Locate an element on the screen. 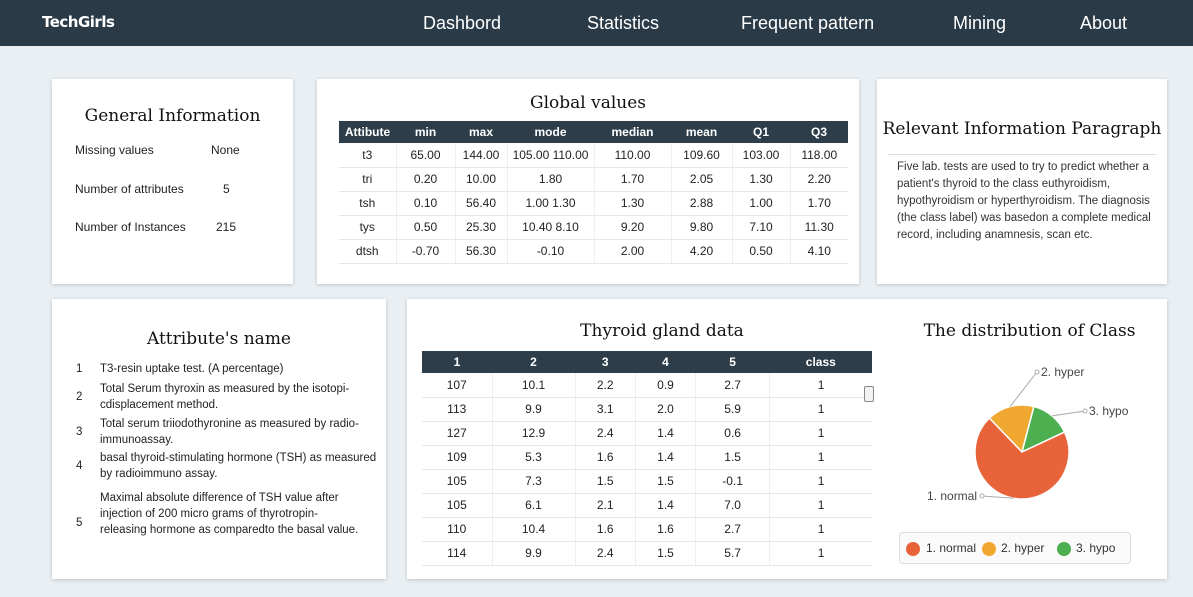 The height and width of the screenshot is (597, 1193). table-row: 105 6.1 2.1 1.4 7.0 1 is located at coordinates (647, 505).